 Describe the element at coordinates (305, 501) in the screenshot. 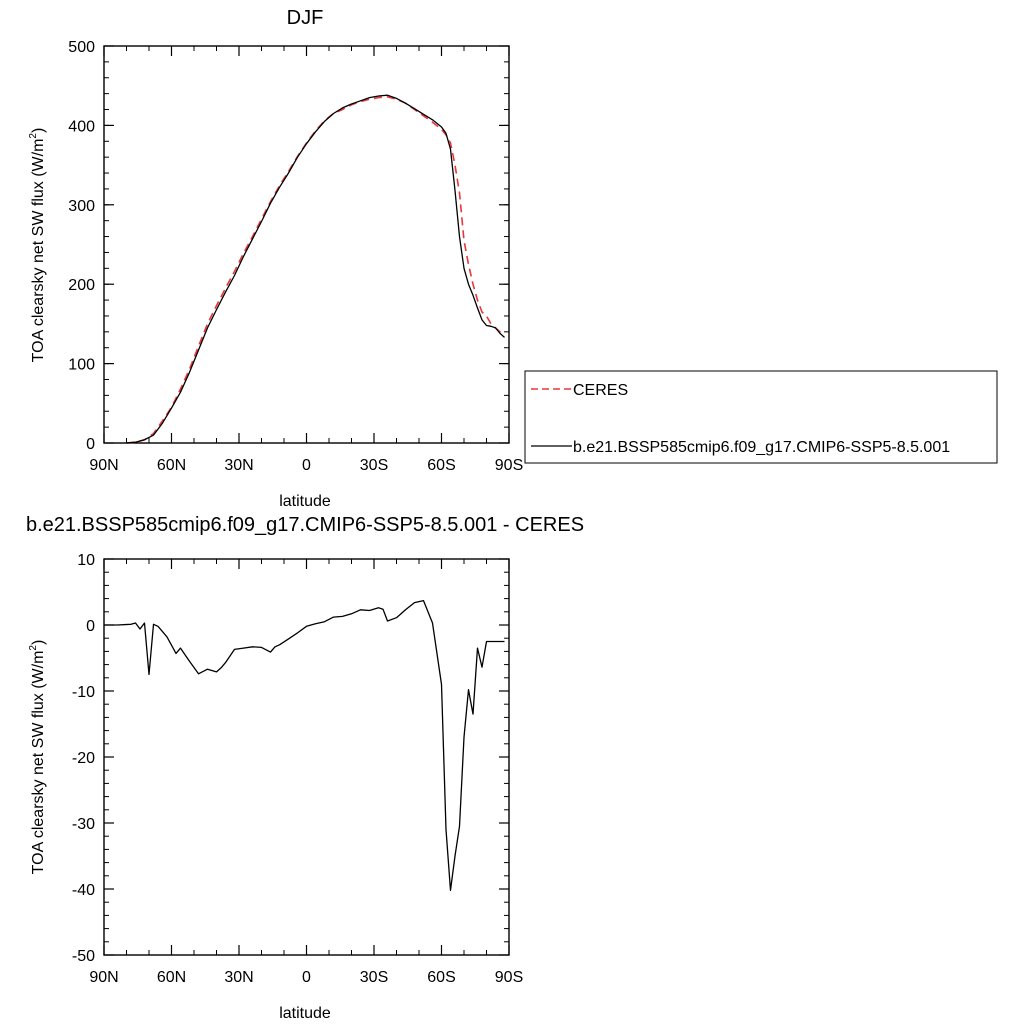

I see `top-chart-xlabel: latitude` at that location.